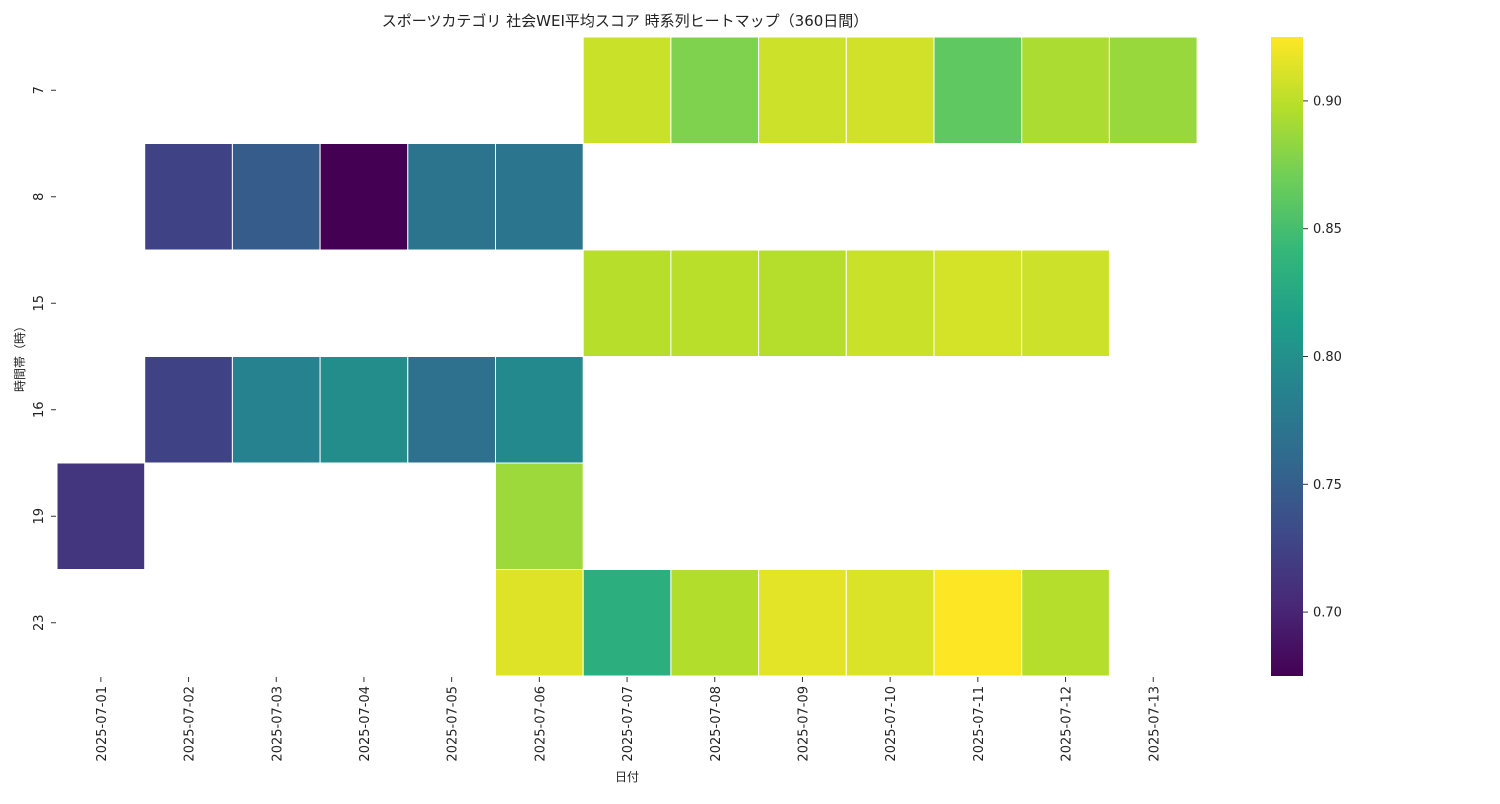  I want to click on y-tick-label: 16, so click(39, 409).